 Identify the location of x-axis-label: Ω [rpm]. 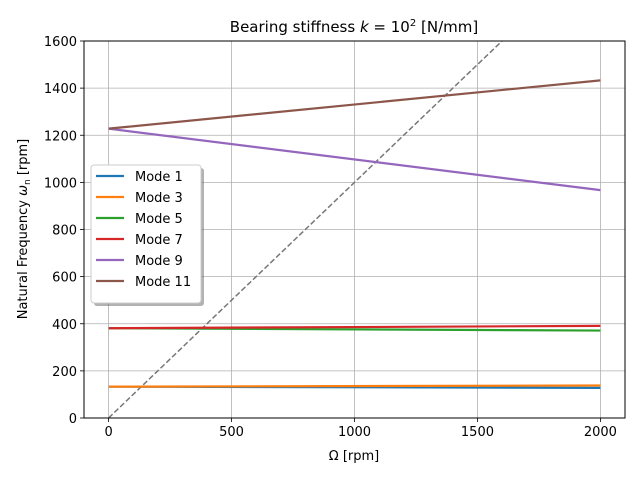
(354, 456).